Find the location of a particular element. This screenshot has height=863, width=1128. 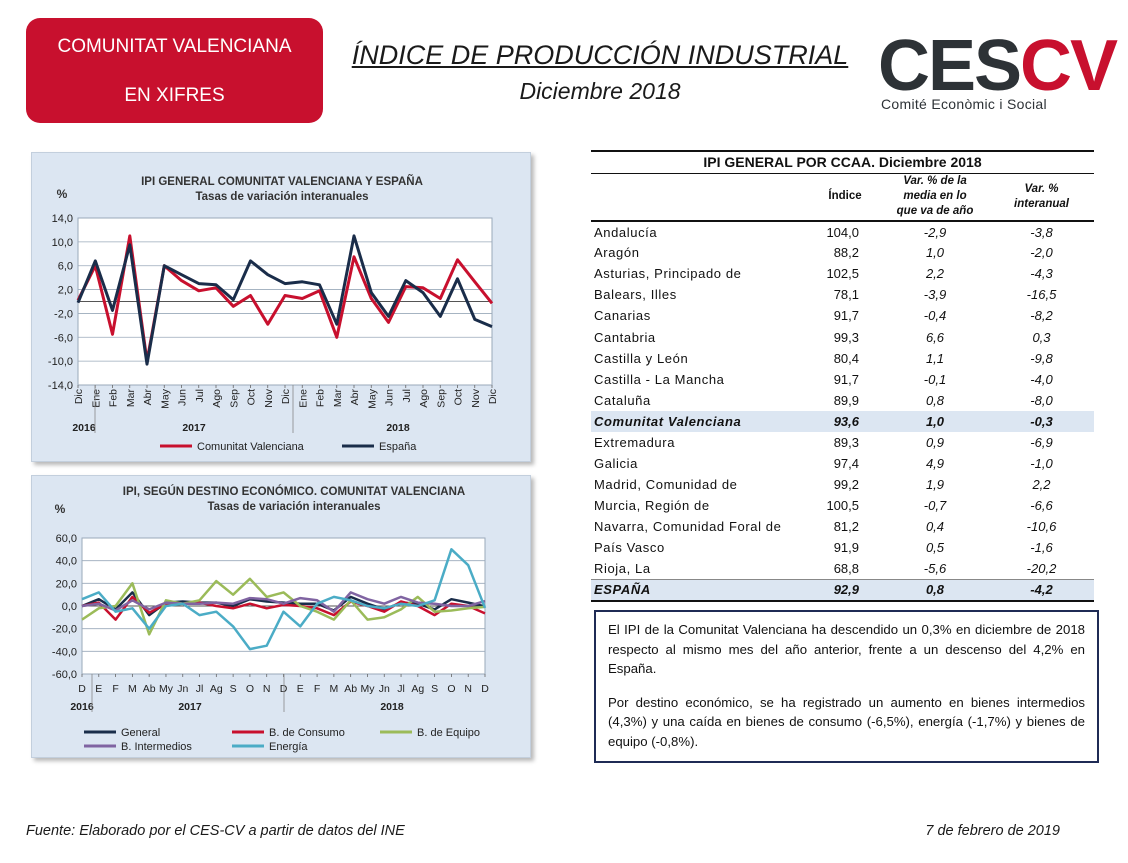

row-media: -0,1 is located at coordinates (935, 379).